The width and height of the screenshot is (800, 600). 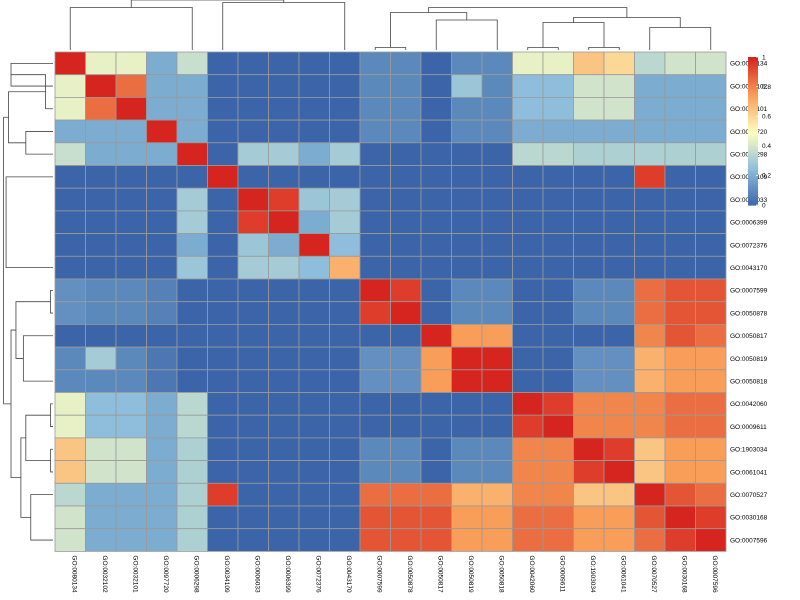 What do you see at coordinates (749, 268) in the screenshot?
I see `row-label: GO:0043170` at bounding box center [749, 268].